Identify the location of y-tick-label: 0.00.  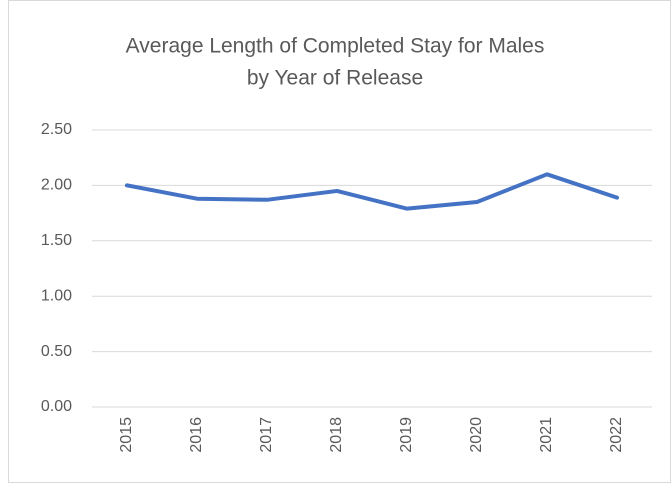
(56, 406).